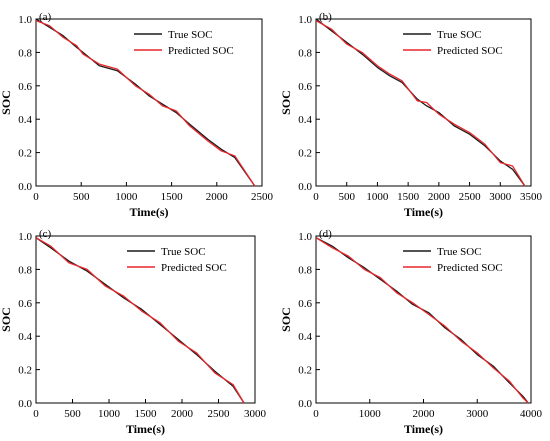  Describe the element at coordinates (531, 414) in the screenshot. I see `x-tick-label: 4000` at that location.